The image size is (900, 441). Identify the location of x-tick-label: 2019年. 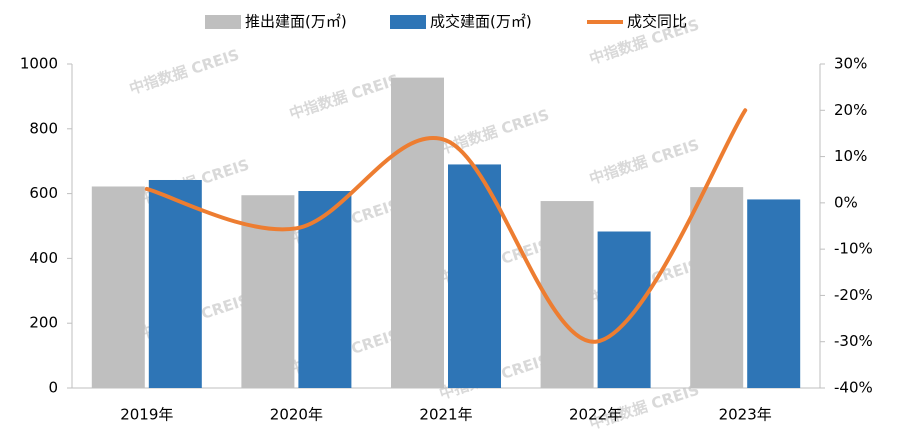
(146, 415).